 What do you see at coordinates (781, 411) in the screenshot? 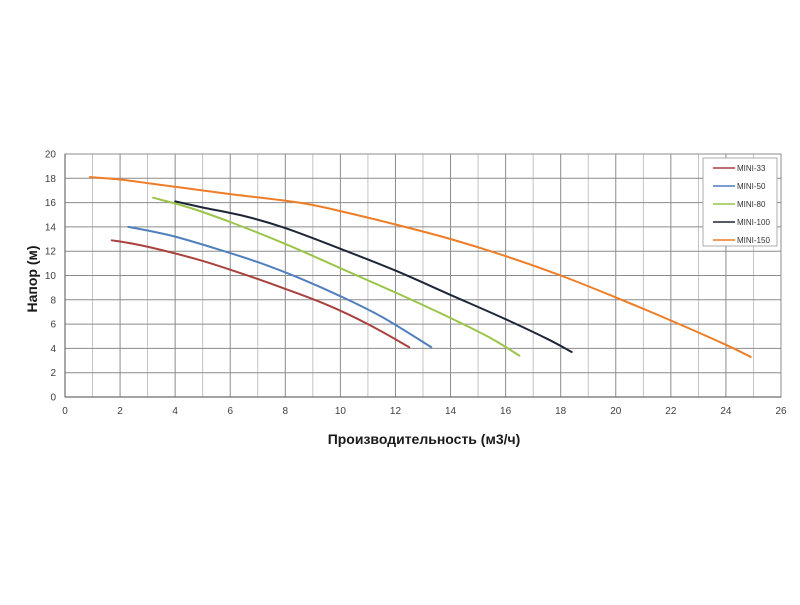
I see `x-tick-label: 26` at bounding box center [781, 411].